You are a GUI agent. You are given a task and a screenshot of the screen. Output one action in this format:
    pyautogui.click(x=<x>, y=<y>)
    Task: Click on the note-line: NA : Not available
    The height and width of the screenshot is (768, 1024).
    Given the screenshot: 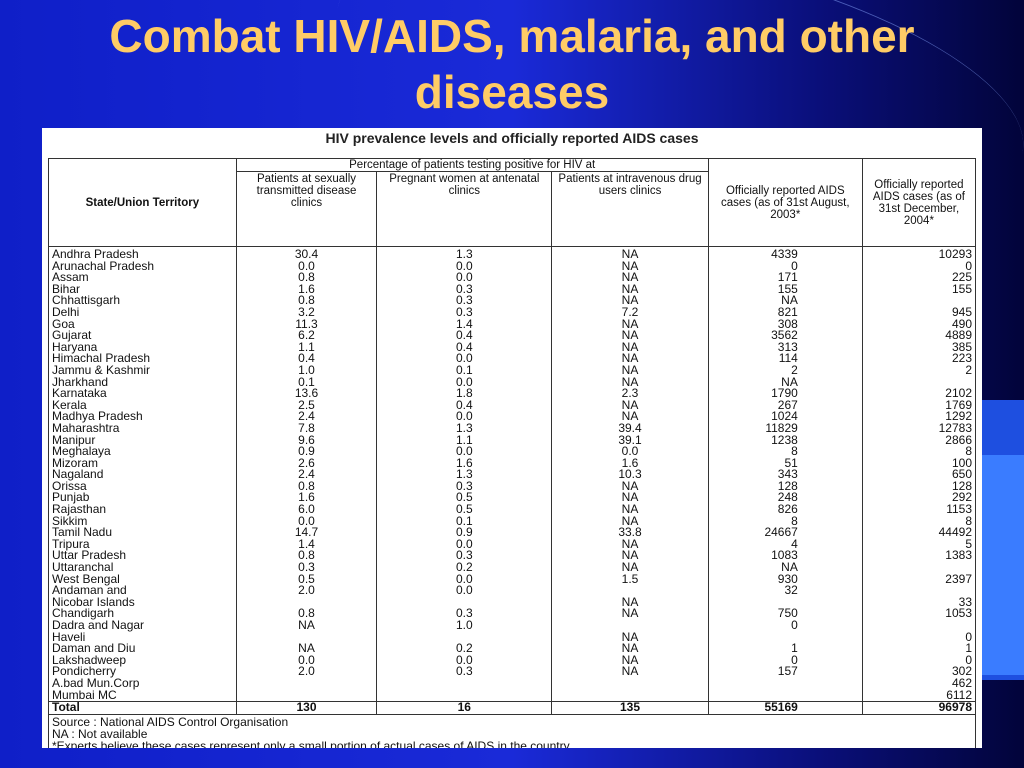 What is the action you would take?
    pyautogui.click(x=100, y=733)
    